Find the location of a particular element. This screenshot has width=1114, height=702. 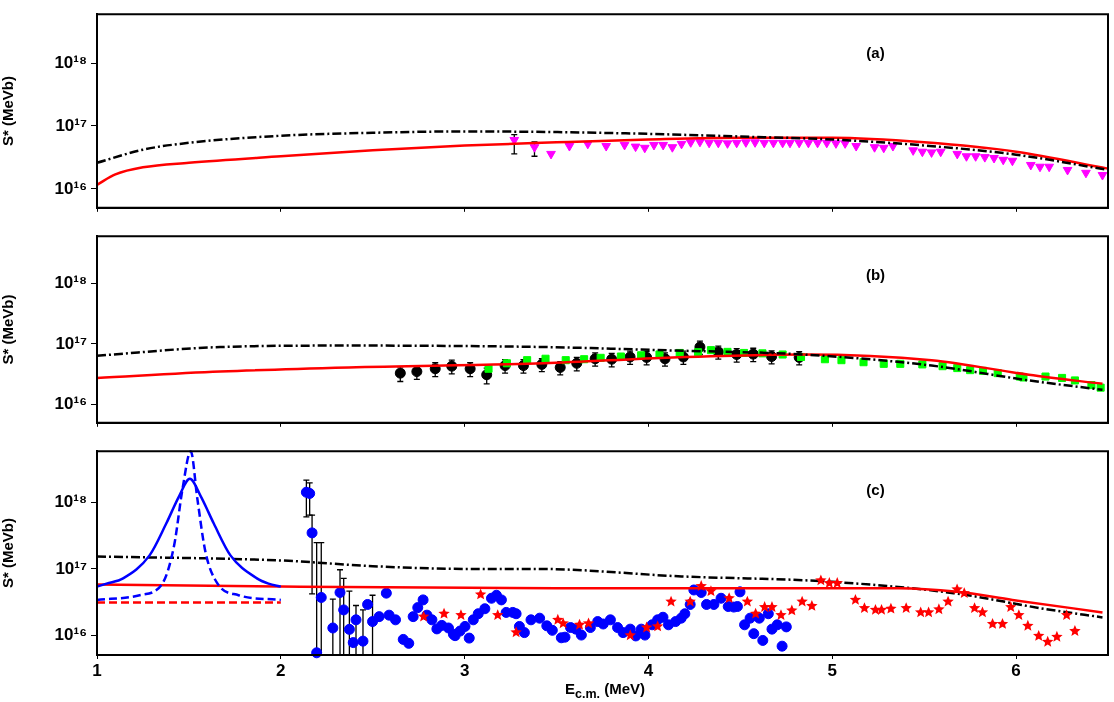

annotation: (c) is located at coordinates (875, 490).